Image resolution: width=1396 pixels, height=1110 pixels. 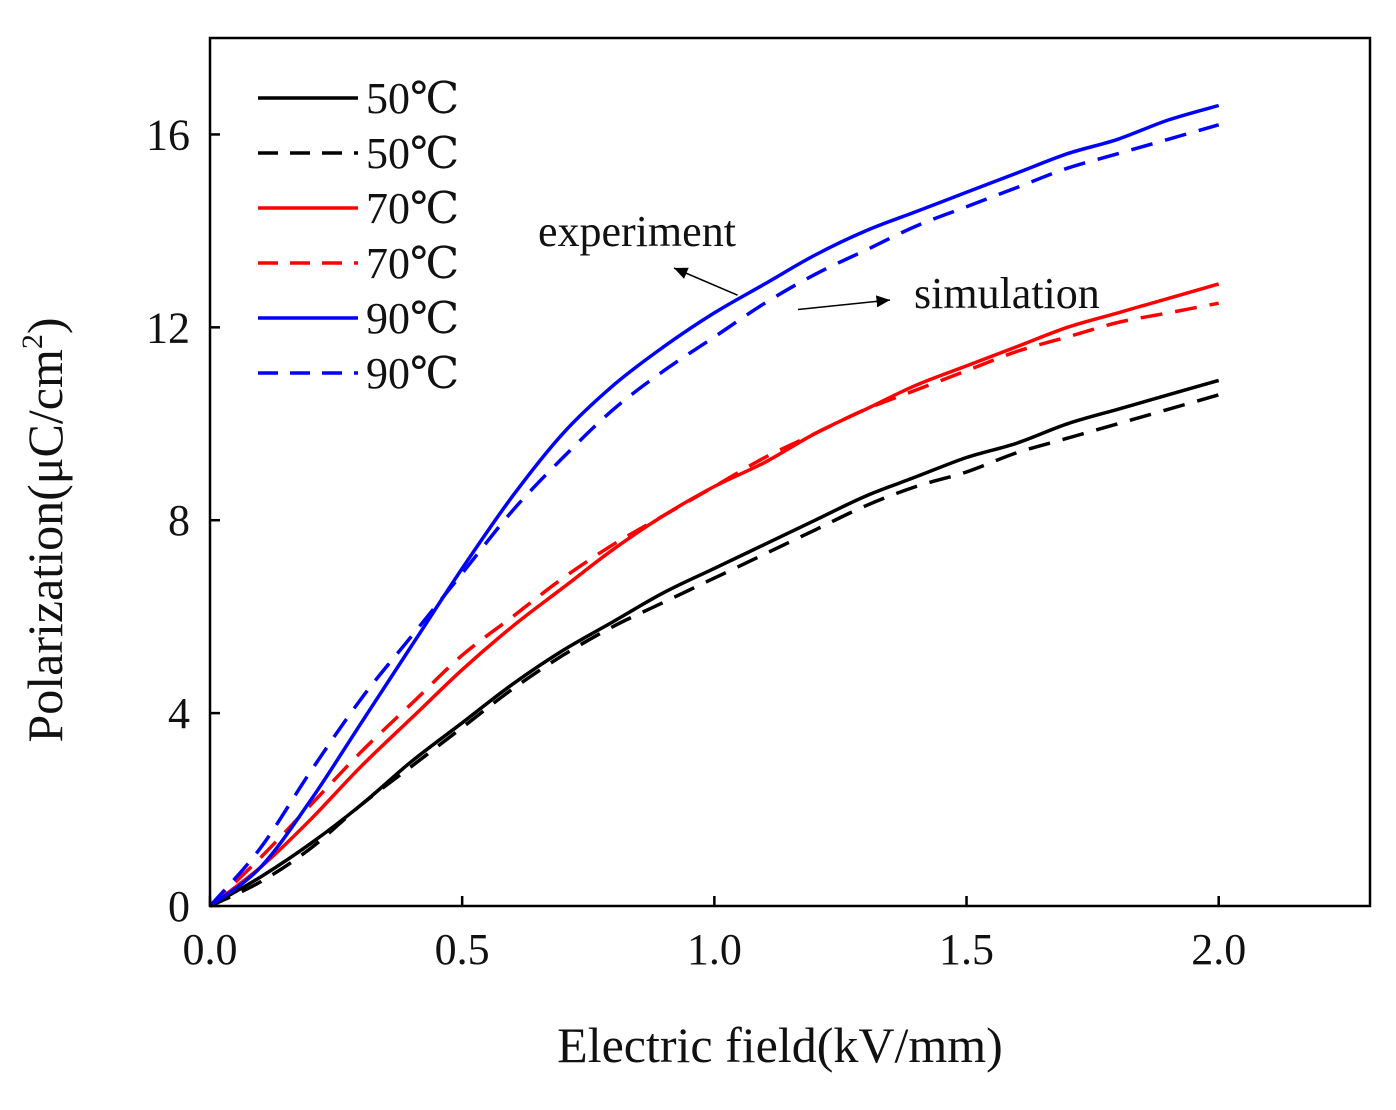 What do you see at coordinates (1218, 949) in the screenshot?
I see `x-tick-label-4: 2.0` at bounding box center [1218, 949].